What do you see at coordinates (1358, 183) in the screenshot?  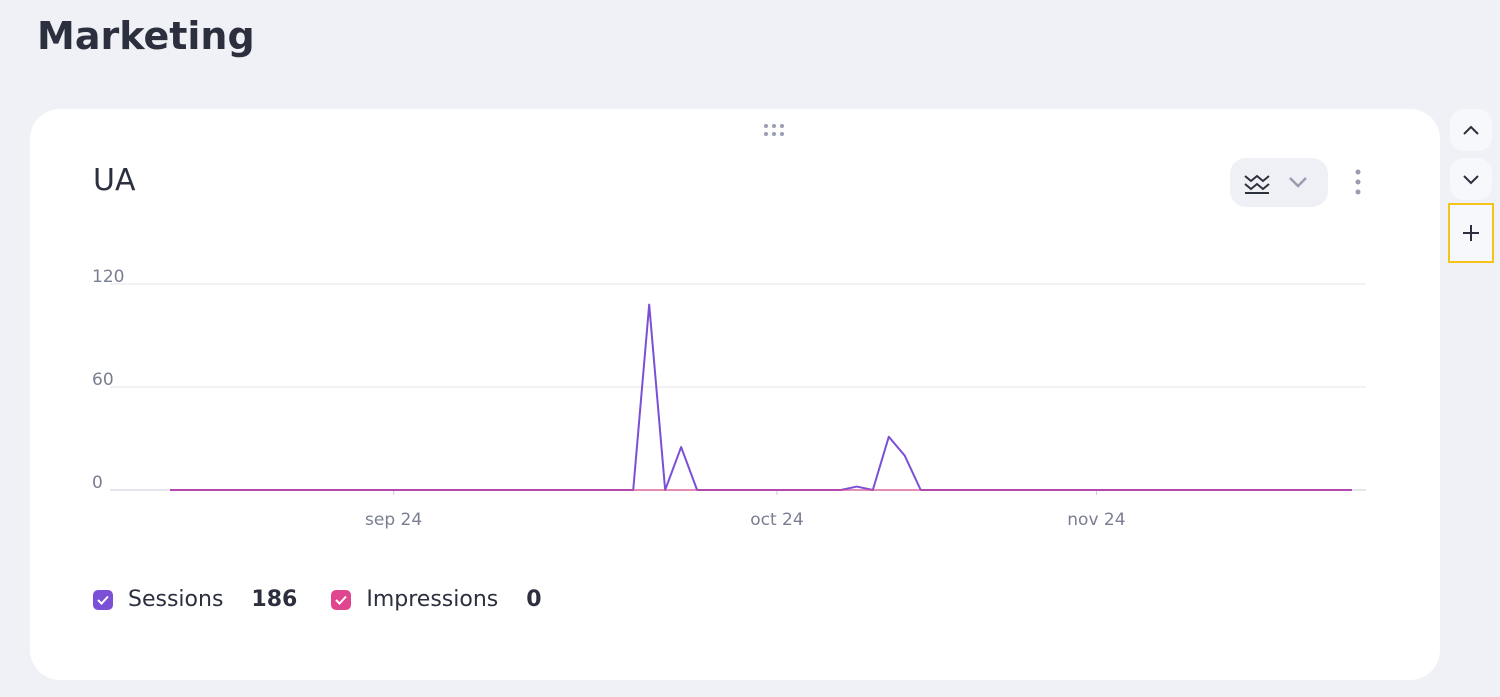 I see `more-menu` at bounding box center [1358, 183].